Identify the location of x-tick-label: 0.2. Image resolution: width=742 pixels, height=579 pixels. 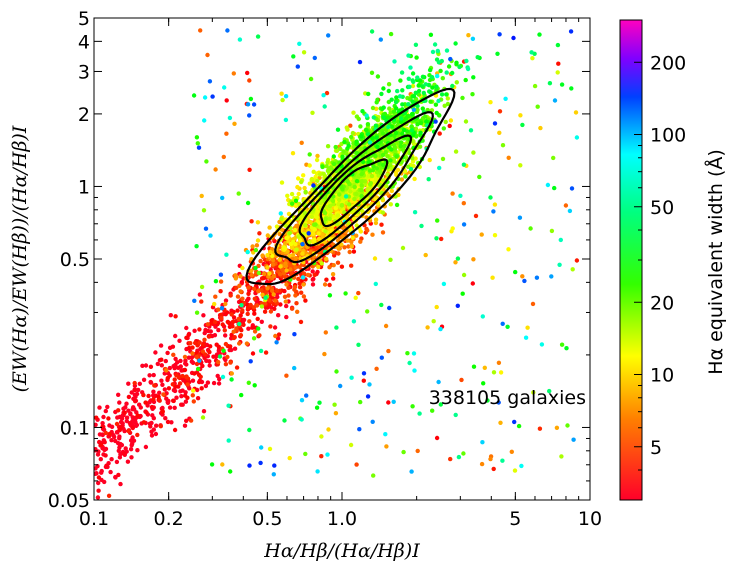
(169, 519).